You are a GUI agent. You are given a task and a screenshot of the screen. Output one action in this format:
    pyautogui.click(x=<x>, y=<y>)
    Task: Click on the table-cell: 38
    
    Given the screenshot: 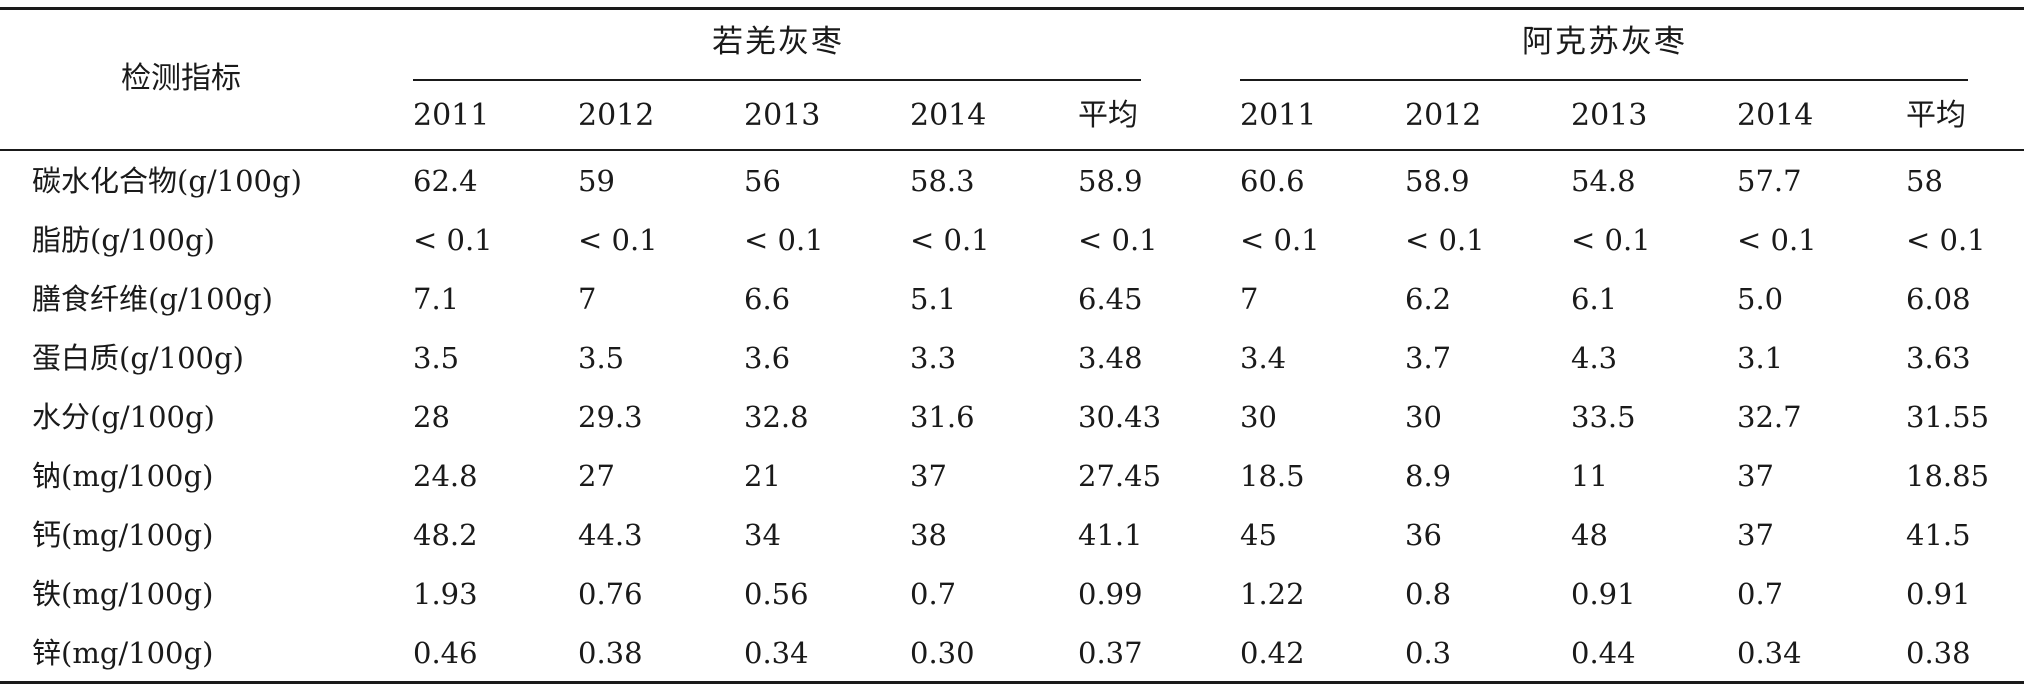 What is the action you would take?
    pyautogui.click(x=928, y=535)
    